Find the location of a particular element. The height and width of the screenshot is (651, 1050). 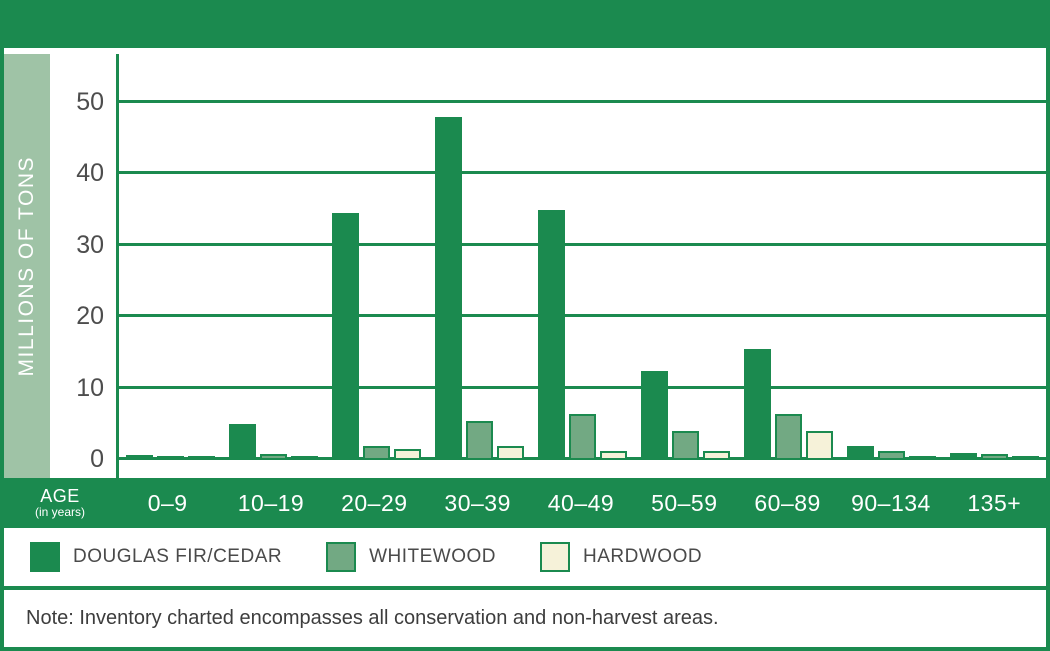

legend-item-whitewood: WHITEWOOD is located at coordinates (411, 557).